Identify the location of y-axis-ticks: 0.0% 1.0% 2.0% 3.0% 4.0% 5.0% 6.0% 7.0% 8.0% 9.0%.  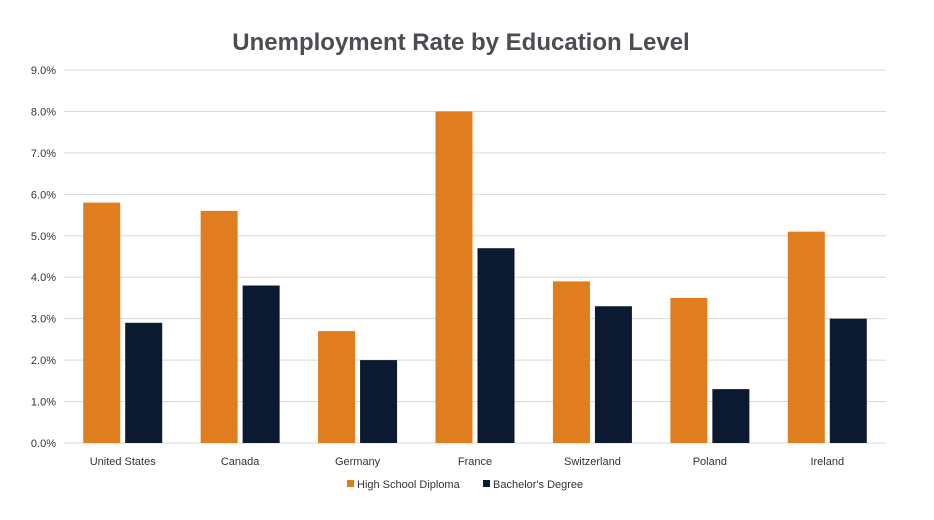
(43, 257).